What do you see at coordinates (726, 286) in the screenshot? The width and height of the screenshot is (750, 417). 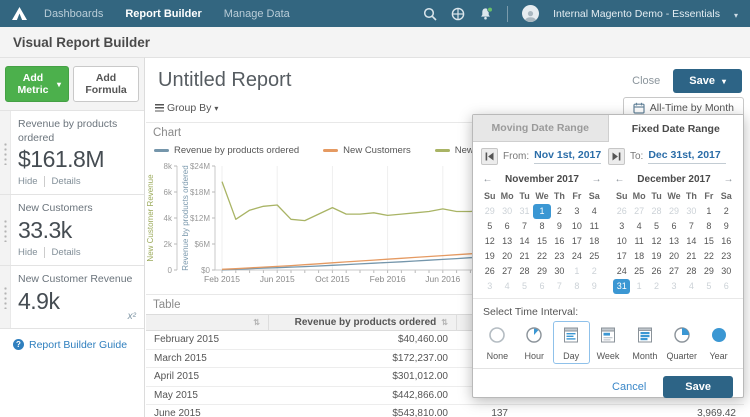 I see `calendar-day-muted: 6` at bounding box center [726, 286].